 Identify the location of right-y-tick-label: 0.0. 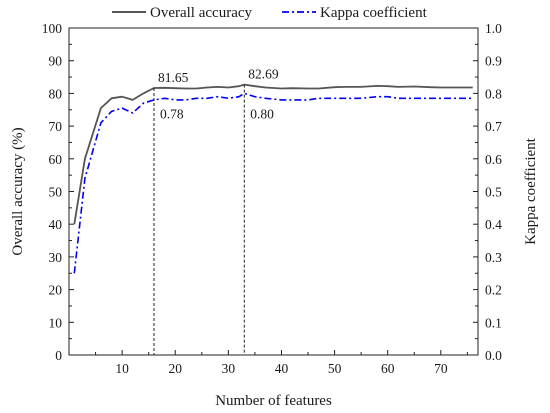
(493, 355).